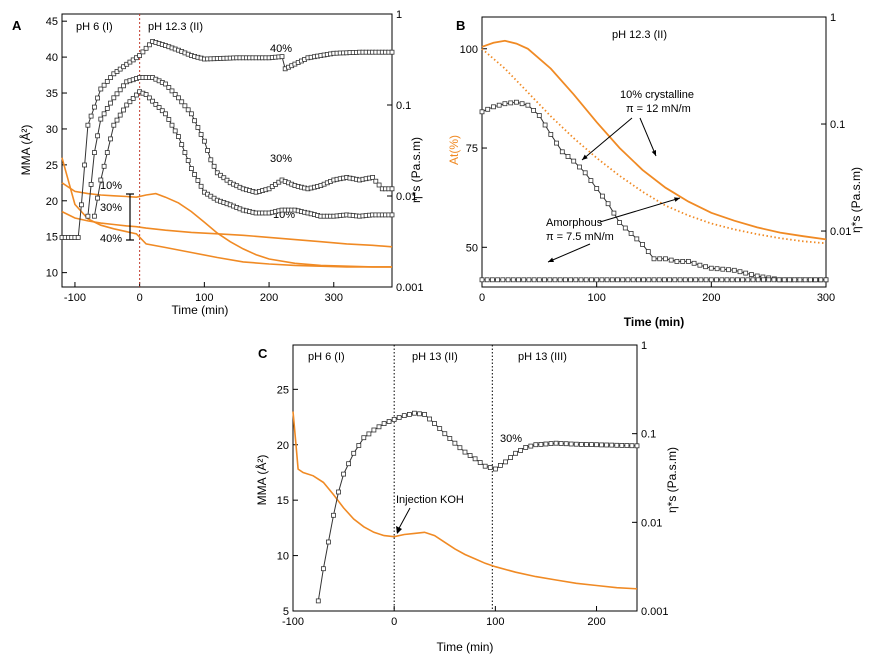 Image resolution: width=882 pixels, height=667 pixels. Describe the element at coordinates (52, 94) in the screenshot. I see `panel-a-ytick-left-label: 35` at that location.